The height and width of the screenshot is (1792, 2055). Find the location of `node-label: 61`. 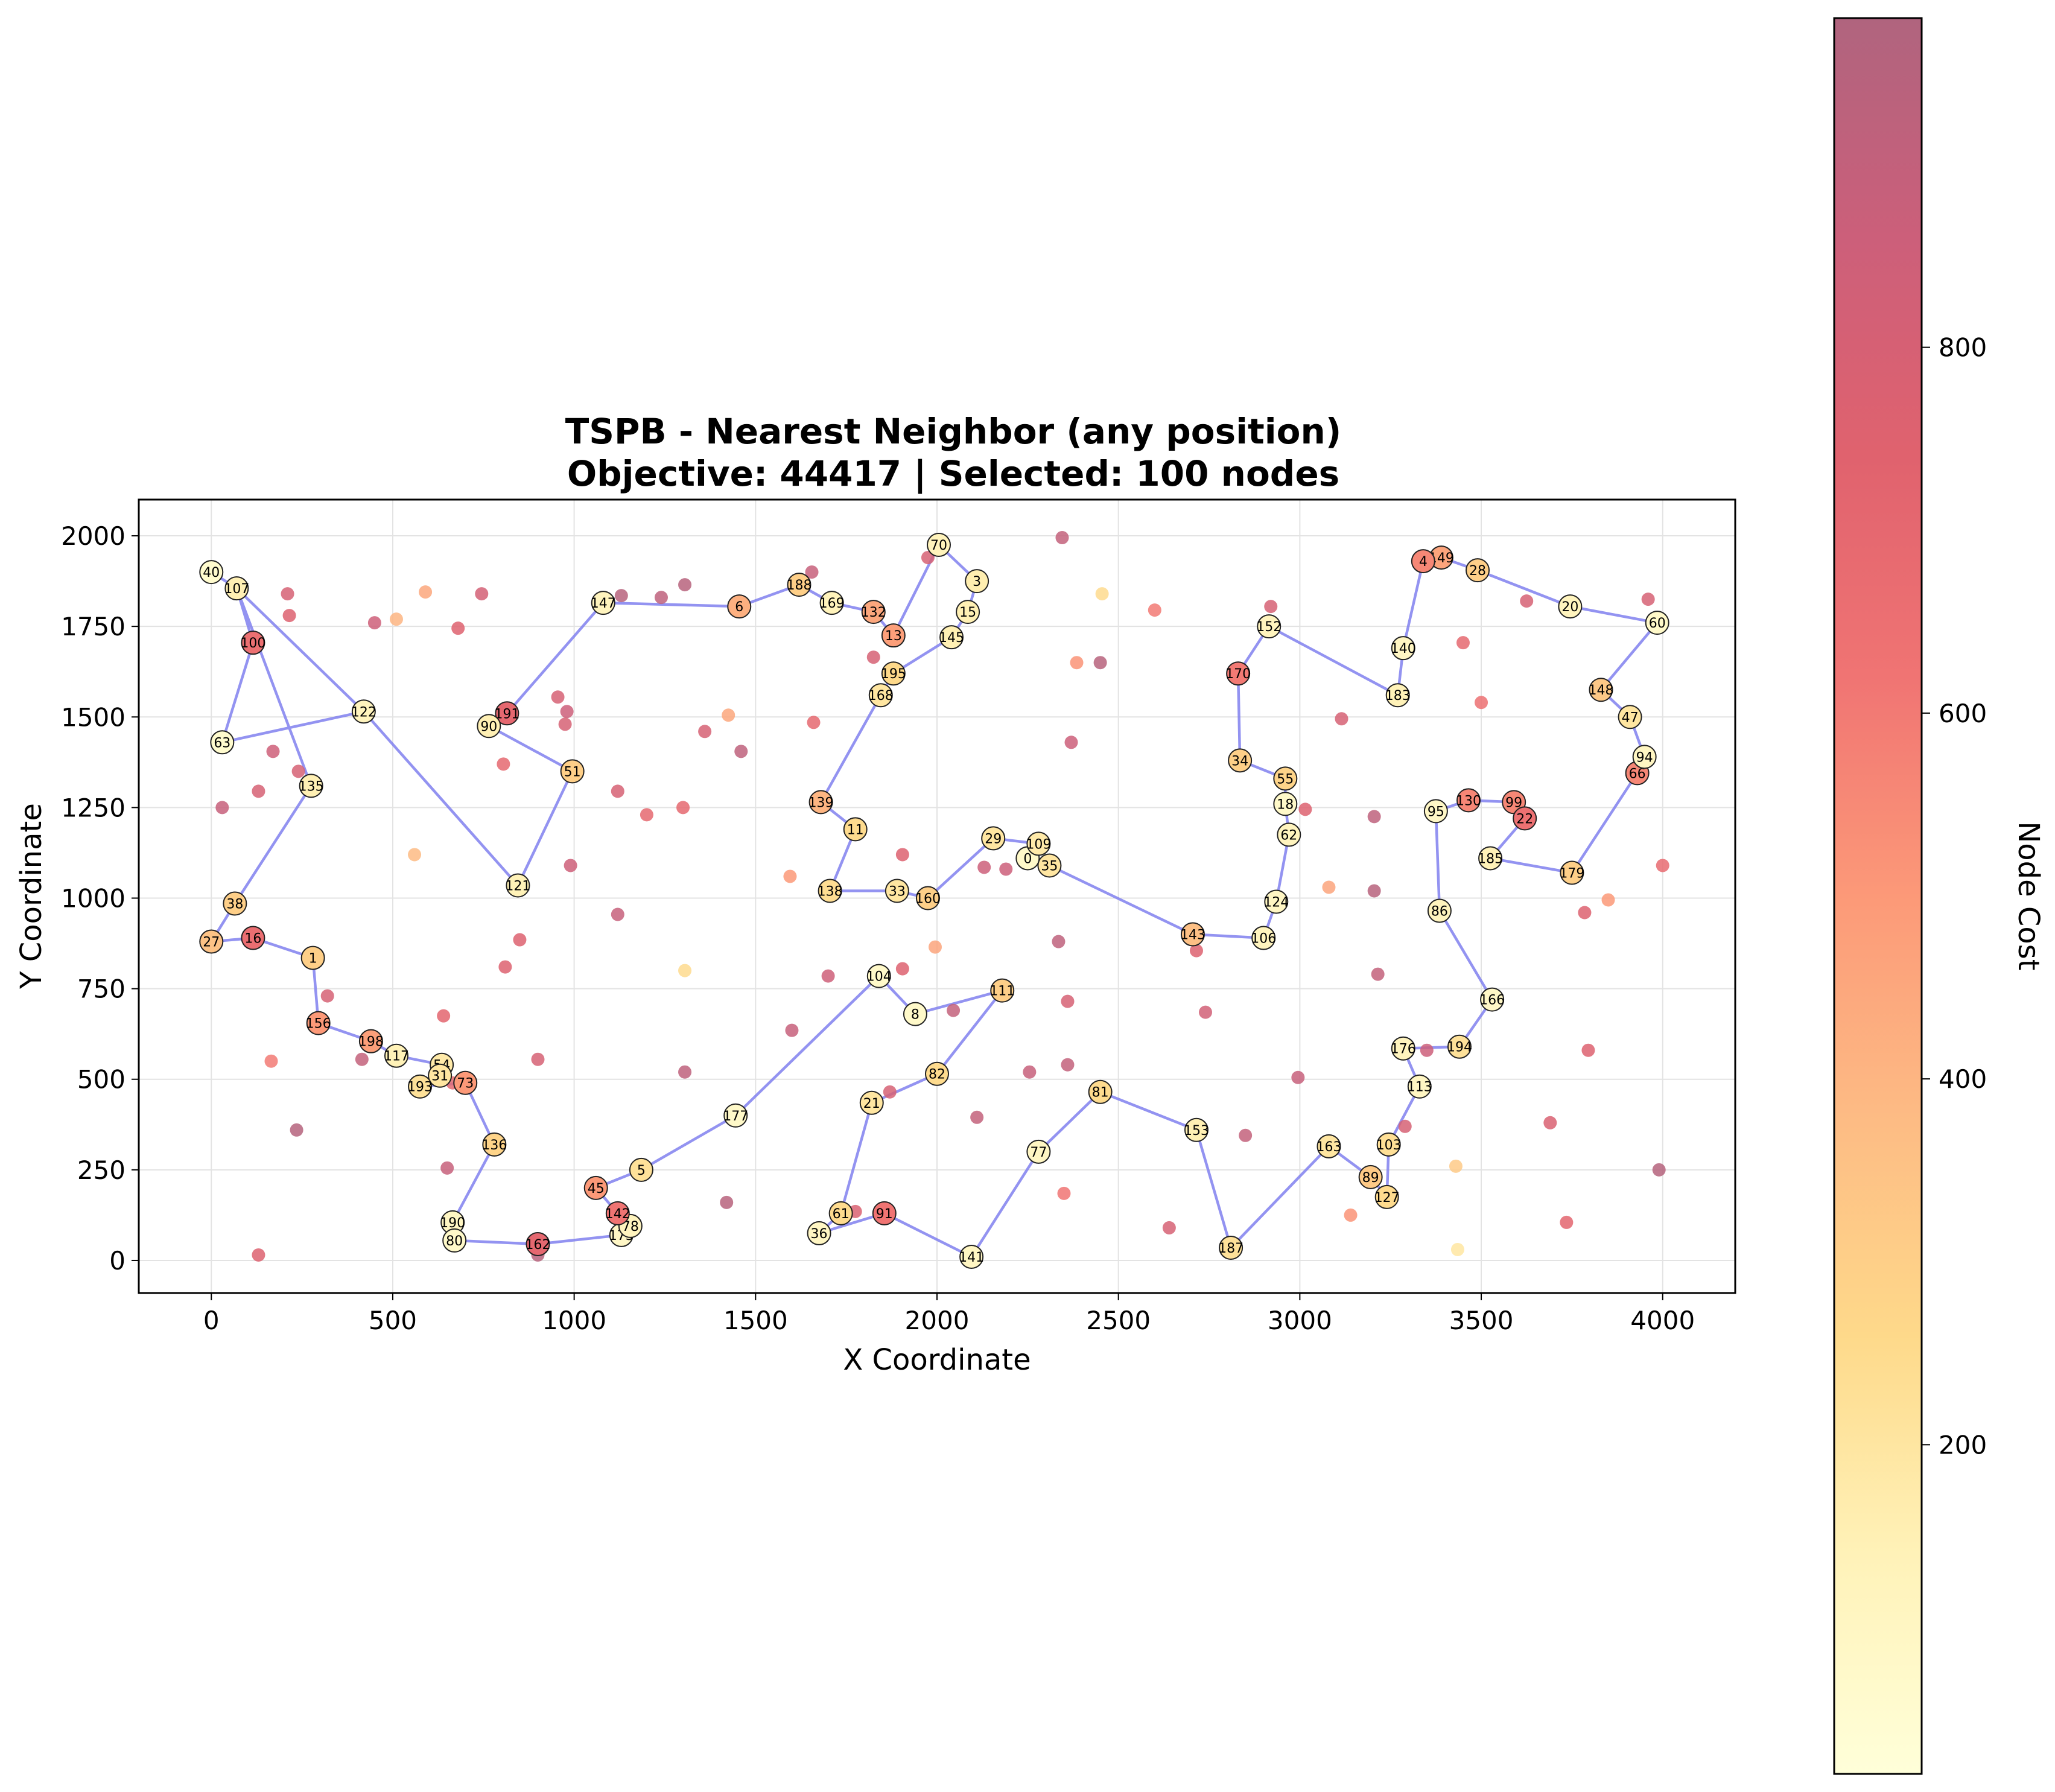

node-label: 61 is located at coordinates (842, 1214).